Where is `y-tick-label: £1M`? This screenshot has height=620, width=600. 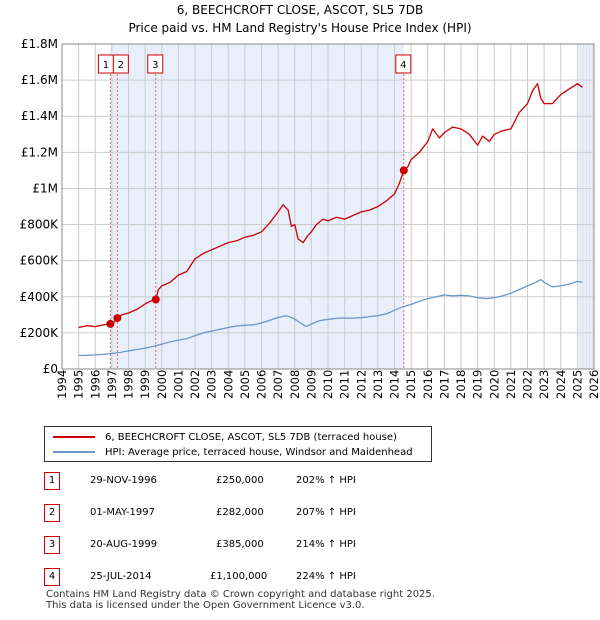
y-tick-label: £1M is located at coordinates (45, 188).